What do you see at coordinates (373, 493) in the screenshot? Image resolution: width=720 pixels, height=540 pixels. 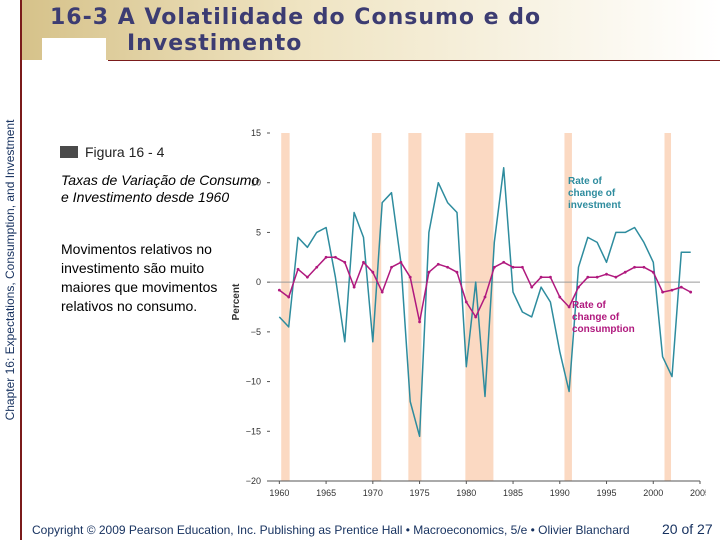 I see `x-tick-label: 1970` at bounding box center [373, 493].